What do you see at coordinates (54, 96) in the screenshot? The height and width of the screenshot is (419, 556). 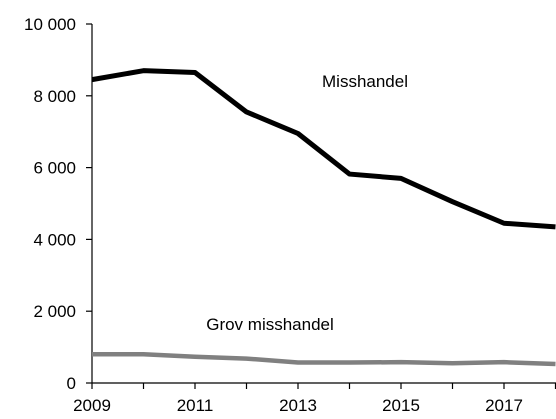 I see `y-tick-label: 8 000` at bounding box center [54, 96].